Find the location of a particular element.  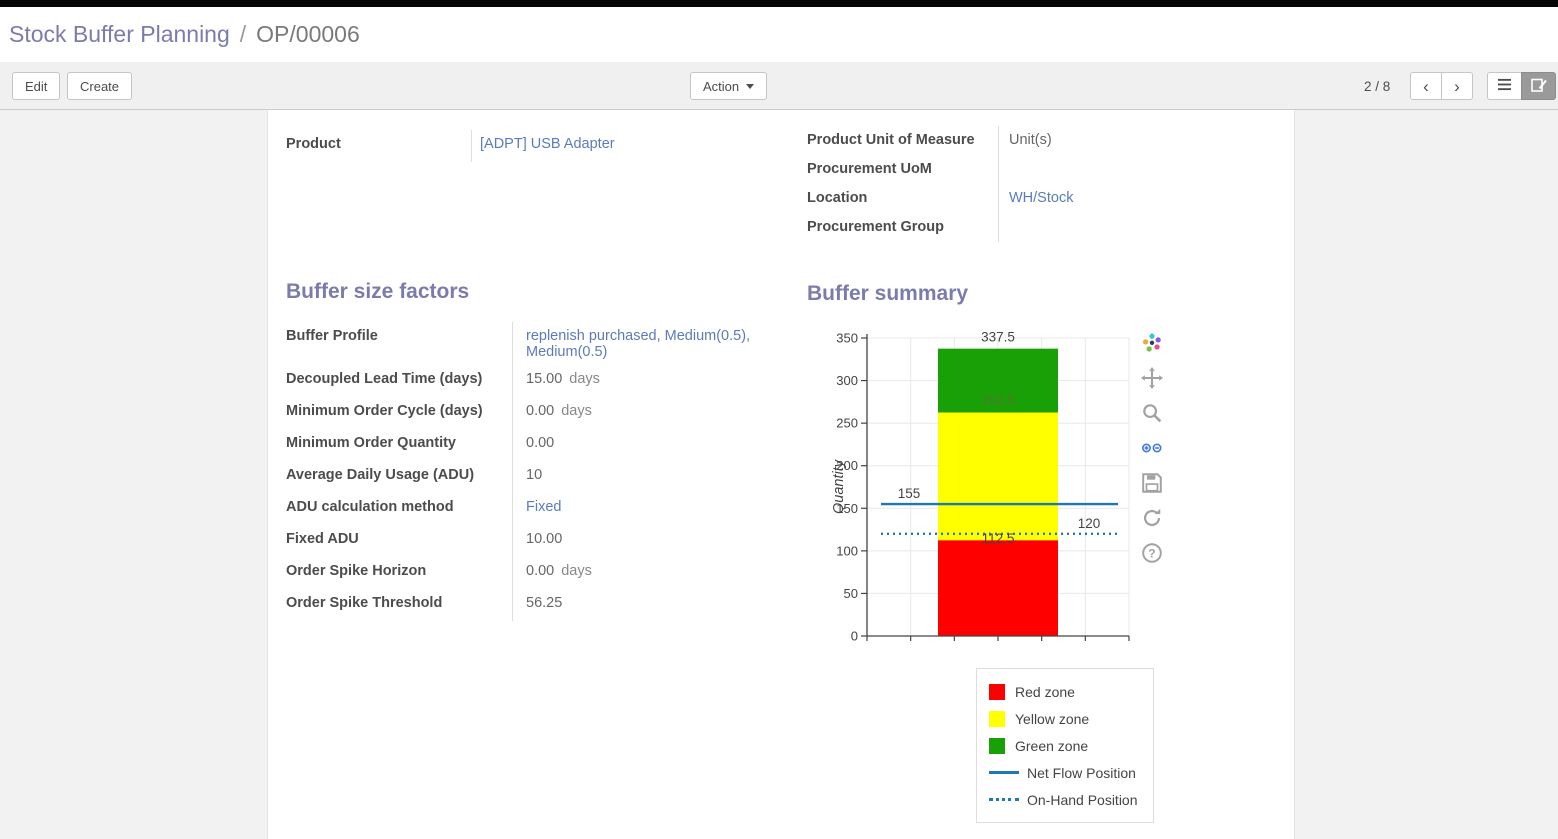

field-row-product: Product [ADPT] USB Adapter is located at coordinates (521, 146).